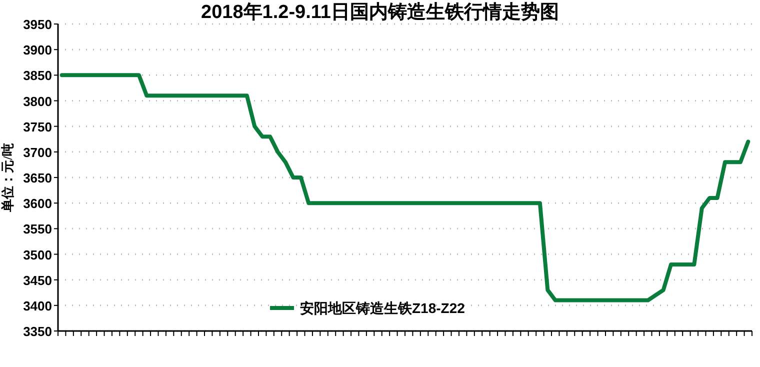  I want to click on y-tick-label: 3550, so click(37, 229).